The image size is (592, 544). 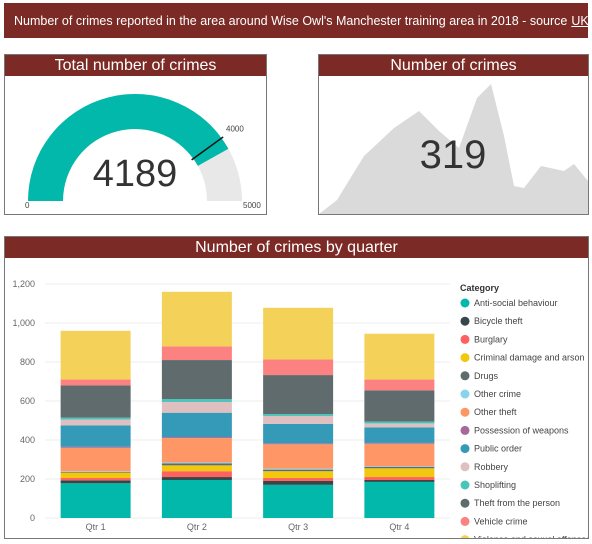 I want to click on uk-police-website-link: UK police website, so click(x=581, y=20).